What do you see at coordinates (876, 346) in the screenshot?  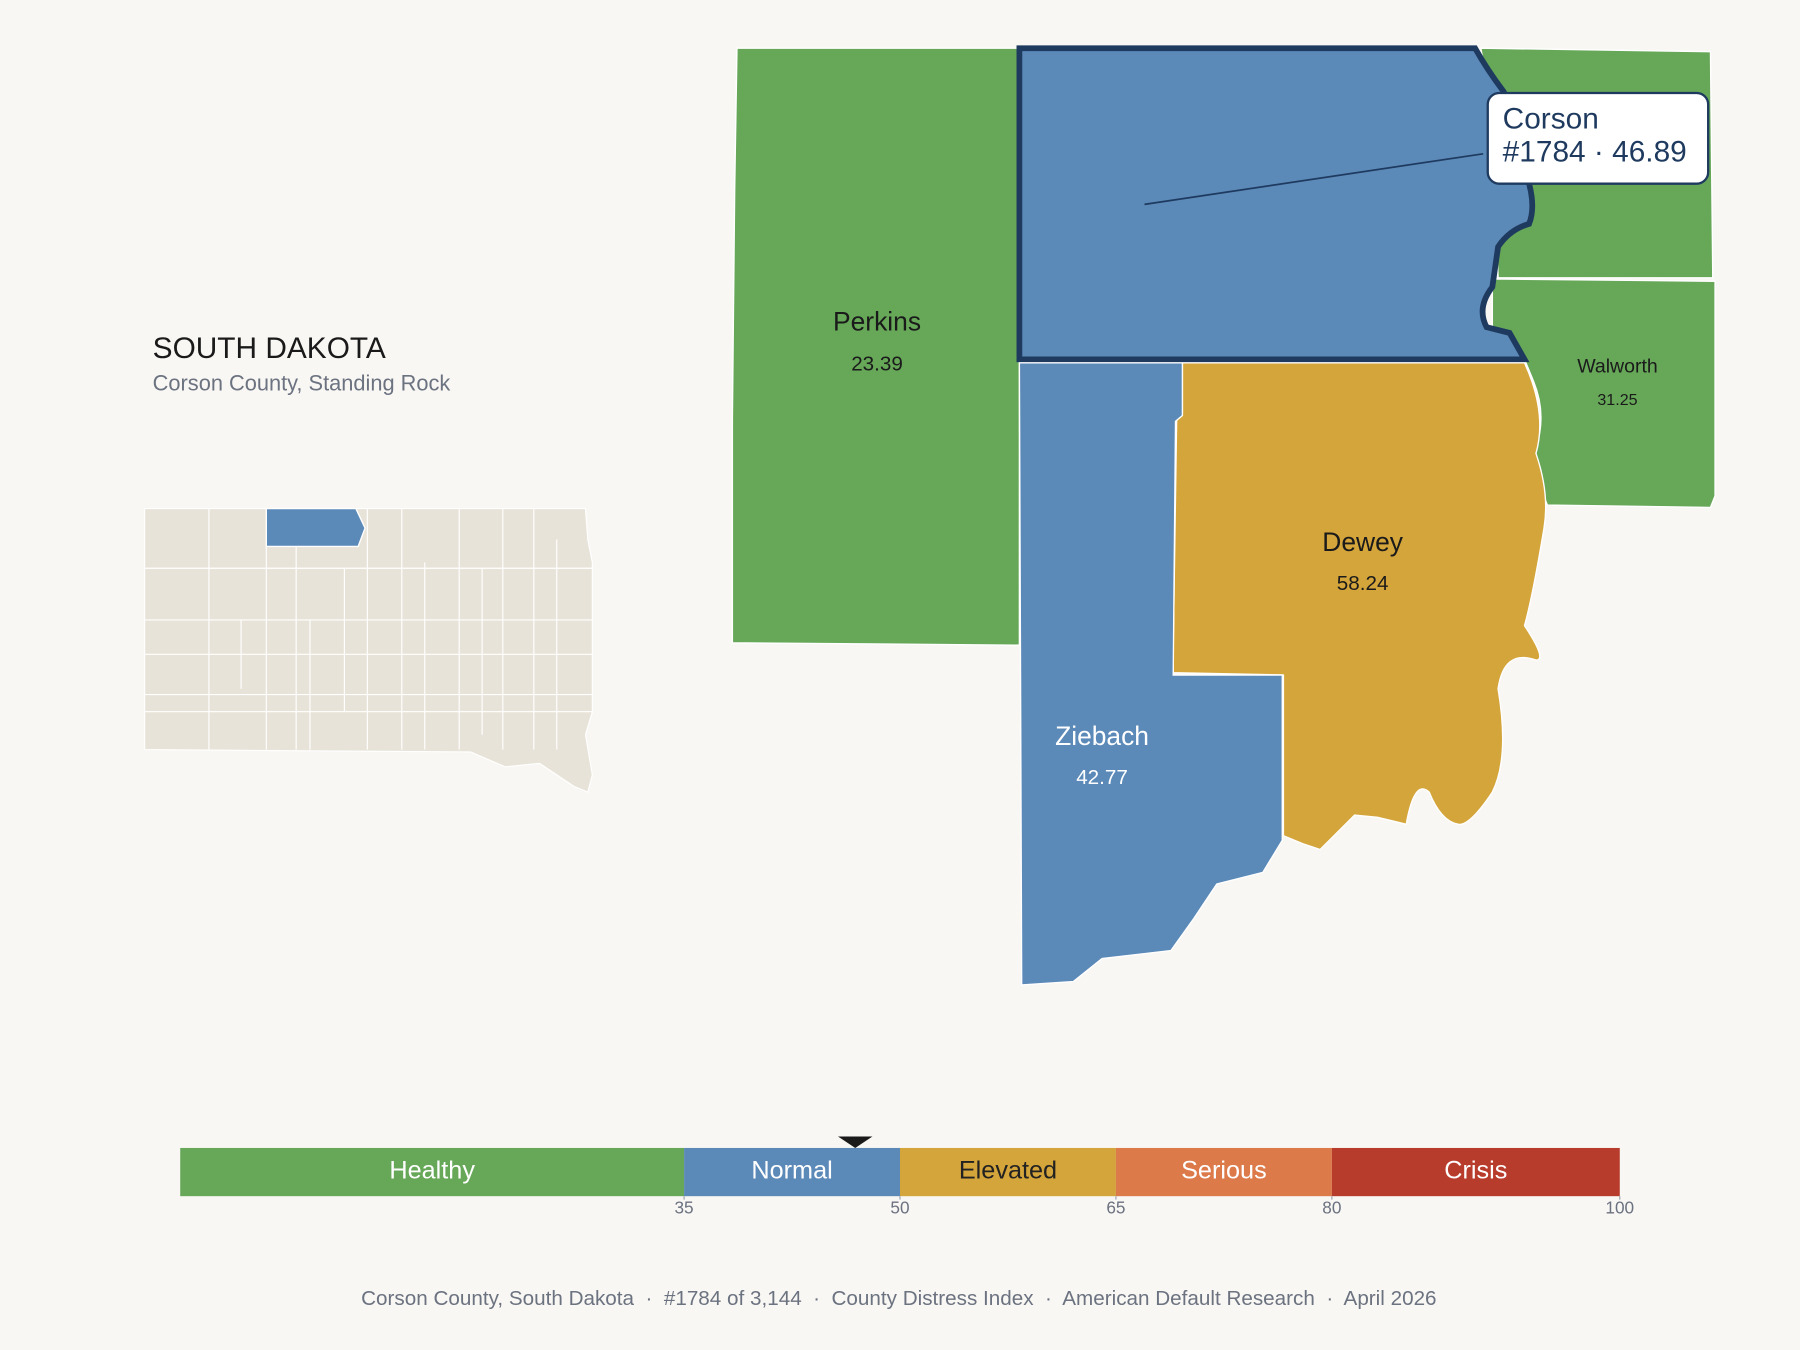 I see `county-perkins` at bounding box center [876, 346].